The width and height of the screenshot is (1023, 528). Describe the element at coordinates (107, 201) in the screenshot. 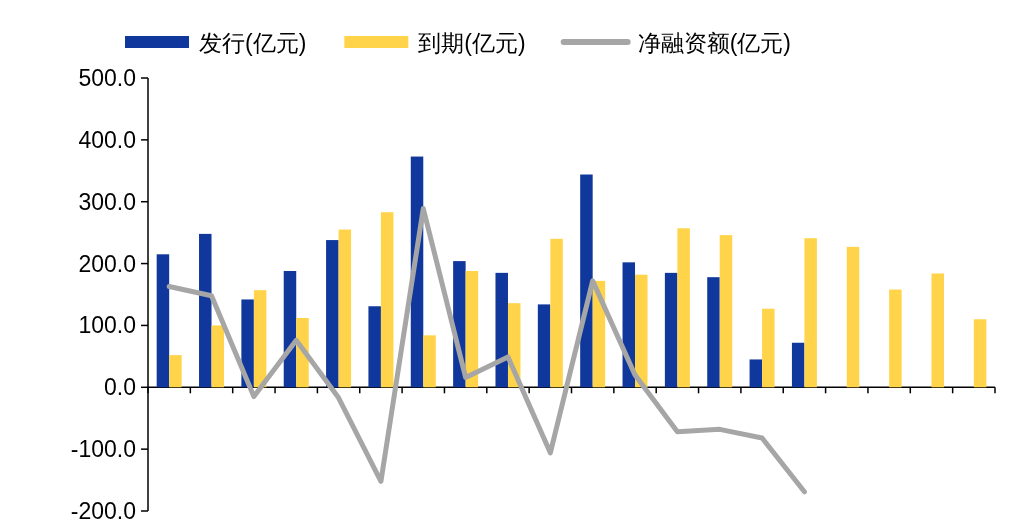

I see `y-tick-label: 300.0` at that location.